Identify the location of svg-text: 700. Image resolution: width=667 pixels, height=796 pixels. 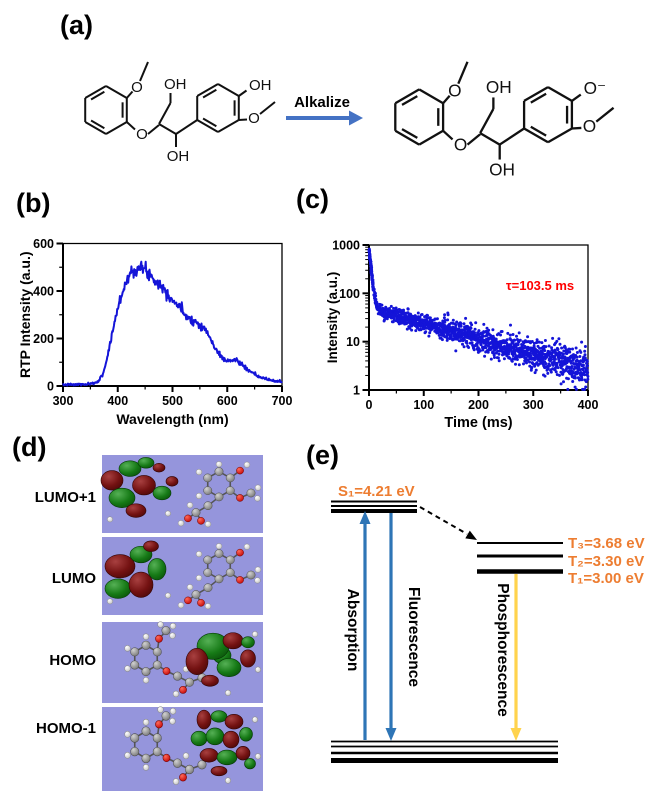
(282, 401).